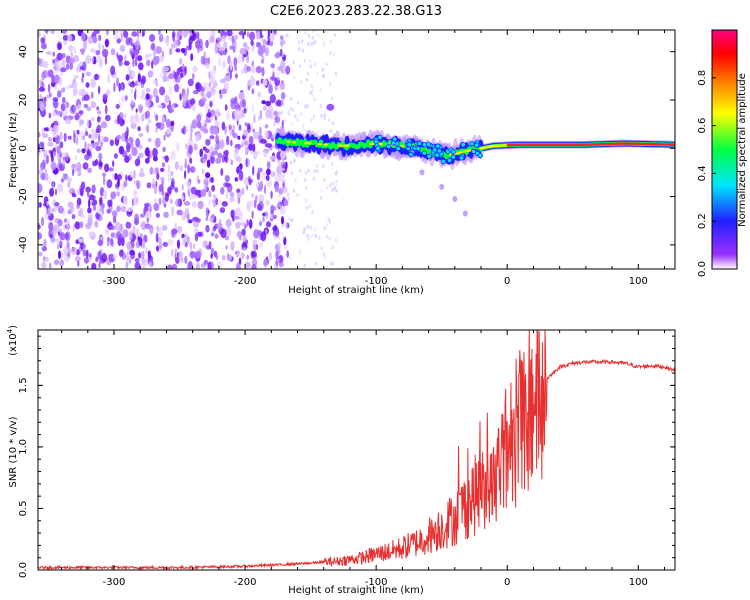  Describe the element at coordinates (638, 582) in the screenshot. I see `snr-x-tick-label: 100` at that location.